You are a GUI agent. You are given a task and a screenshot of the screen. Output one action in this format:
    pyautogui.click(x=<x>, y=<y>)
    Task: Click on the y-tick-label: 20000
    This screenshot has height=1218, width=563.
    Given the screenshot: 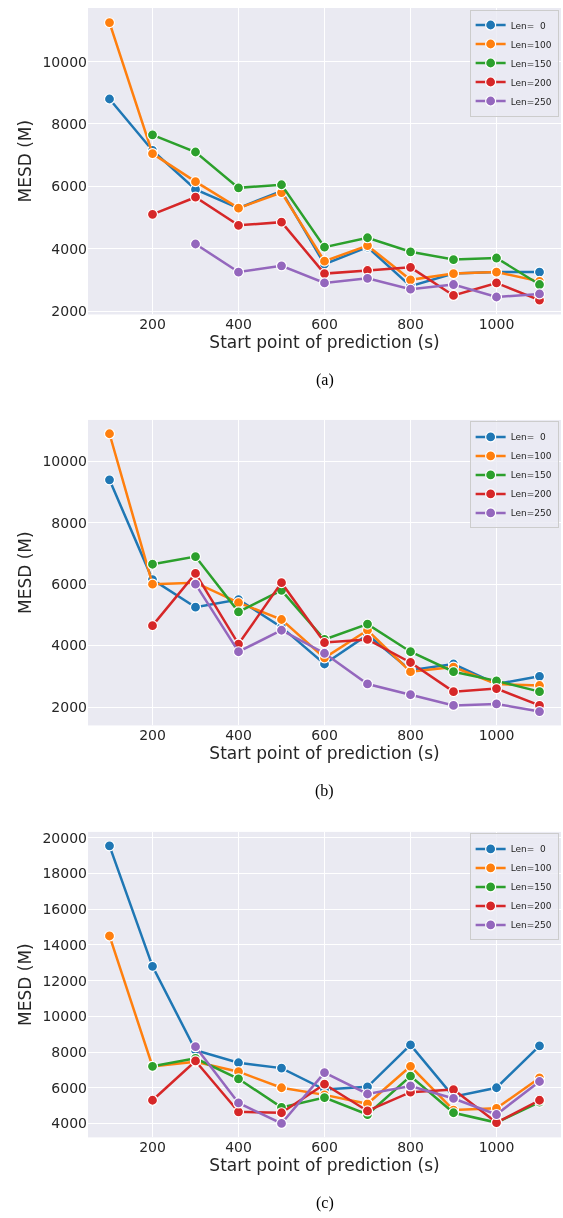 What is the action you would take?
    pyautogui.click(x=64, y=837)
    